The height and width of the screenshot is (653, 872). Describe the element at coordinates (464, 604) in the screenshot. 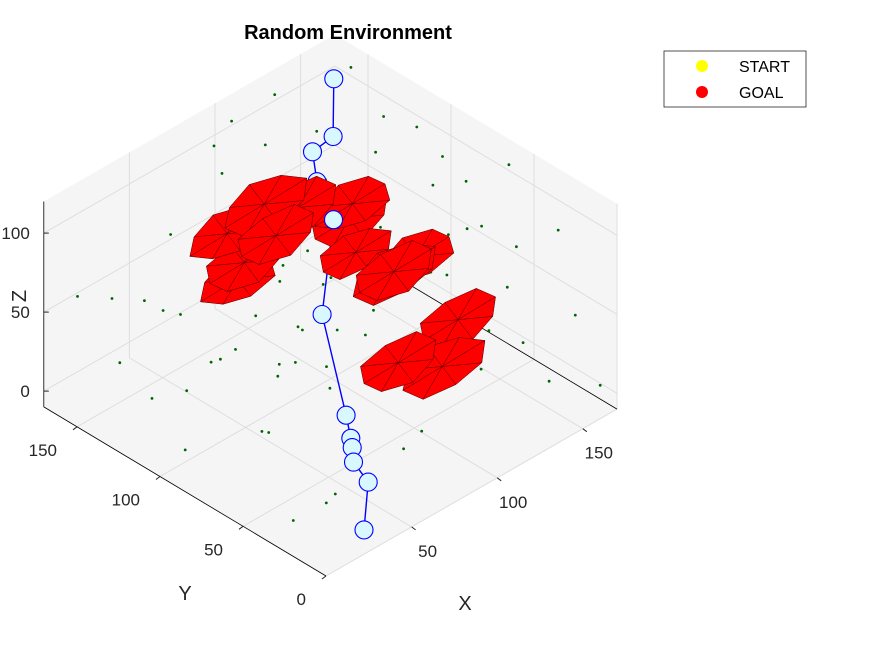

I see `x-axis-label: X` at that location.